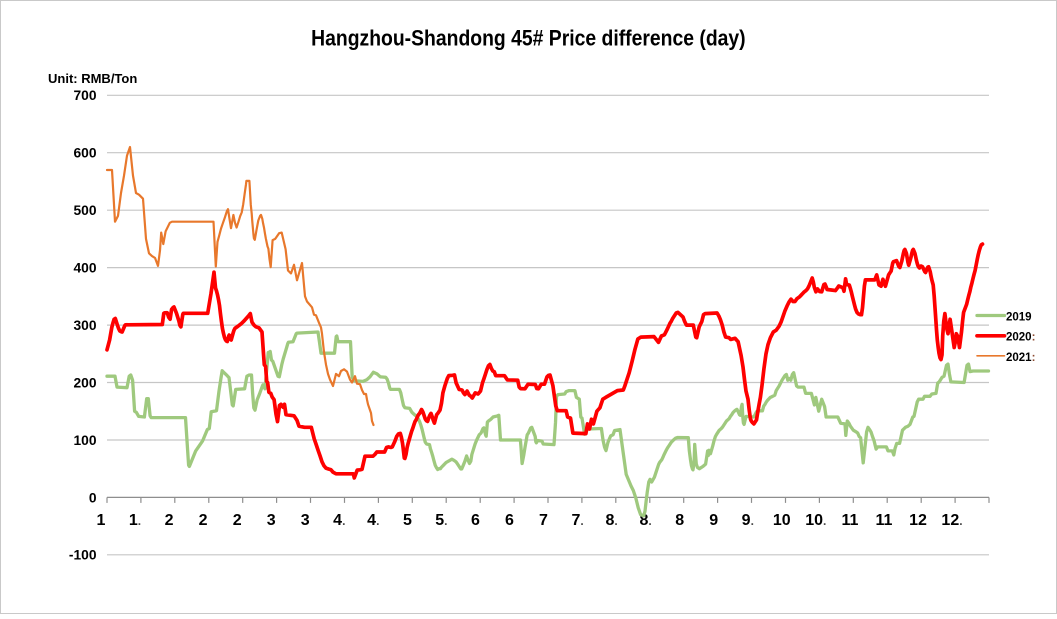  Describe the element at coordinates (815, 520) in the screenshot. I see `svg-text: 10.` at that location.